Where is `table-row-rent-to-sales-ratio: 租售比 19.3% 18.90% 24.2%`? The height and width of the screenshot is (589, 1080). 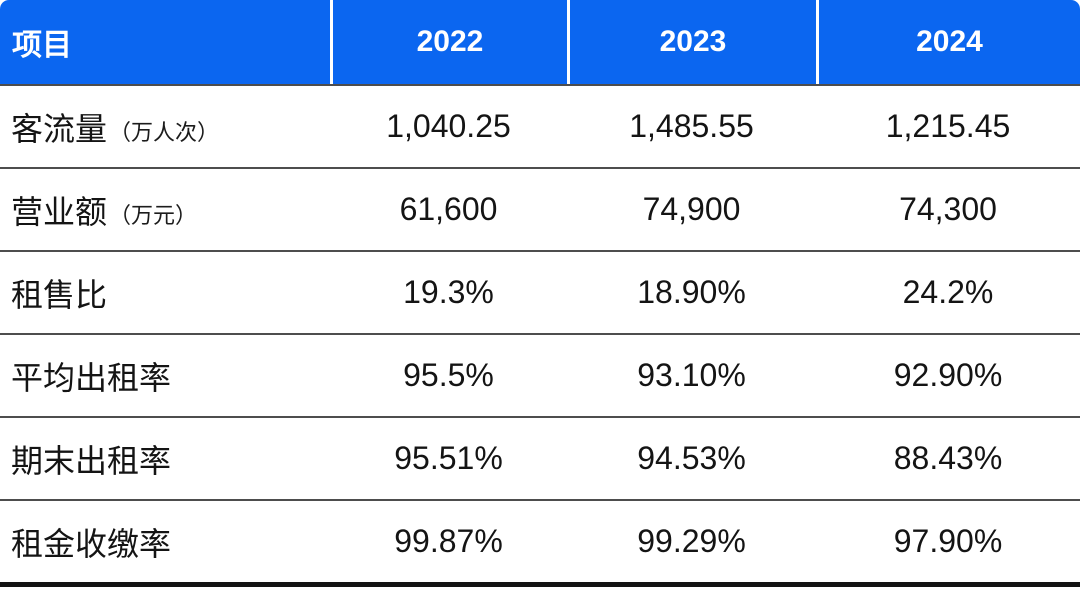
table-row-rent-to-sales-ratio: 租售比 19.3% 18.90% 24.2% is located at coordinates (540, 291).